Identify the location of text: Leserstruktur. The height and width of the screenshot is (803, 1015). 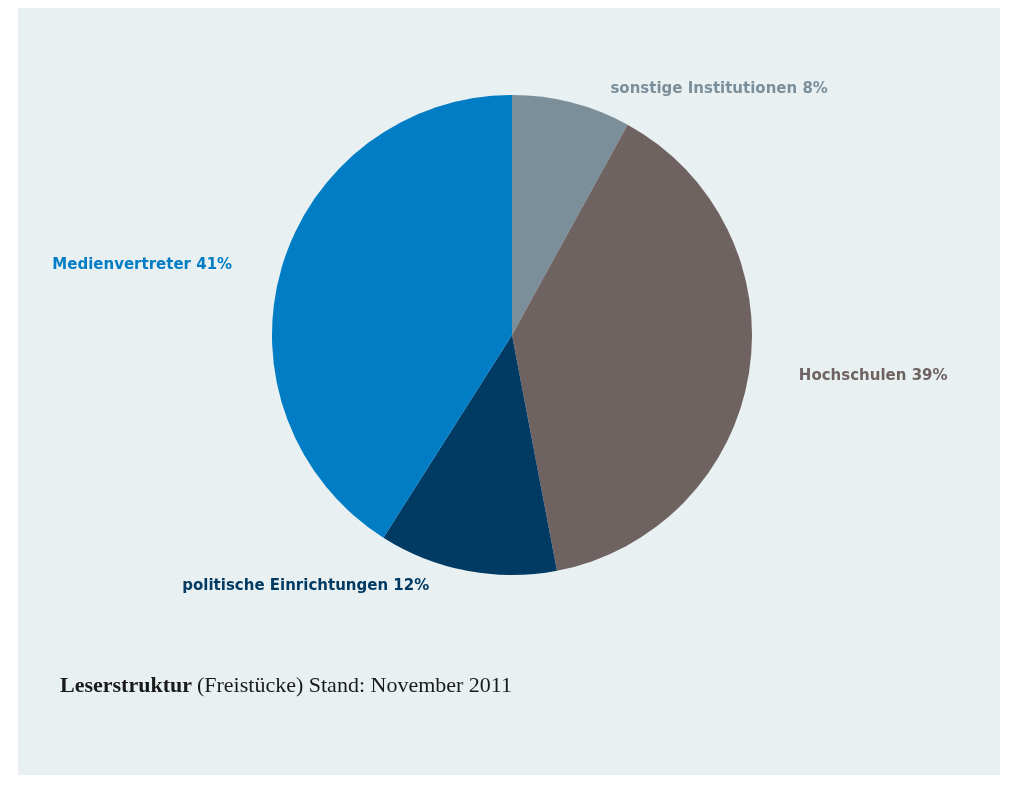
(126, 684).